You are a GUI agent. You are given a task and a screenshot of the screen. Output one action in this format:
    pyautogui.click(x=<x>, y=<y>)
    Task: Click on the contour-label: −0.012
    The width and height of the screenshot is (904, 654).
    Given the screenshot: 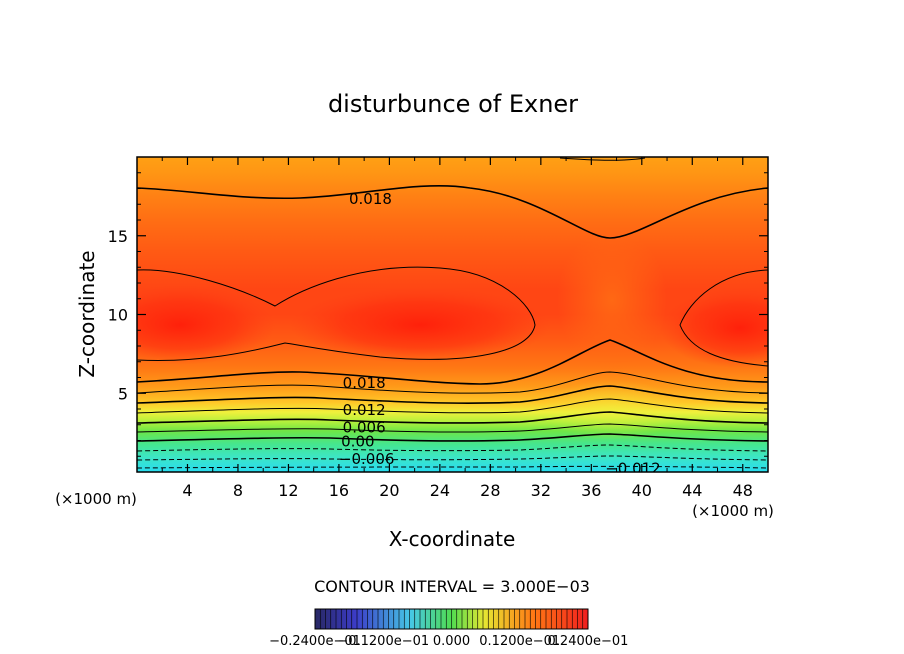 What is the action you would take?
    pyautogui.click(x=633, y=468)
    